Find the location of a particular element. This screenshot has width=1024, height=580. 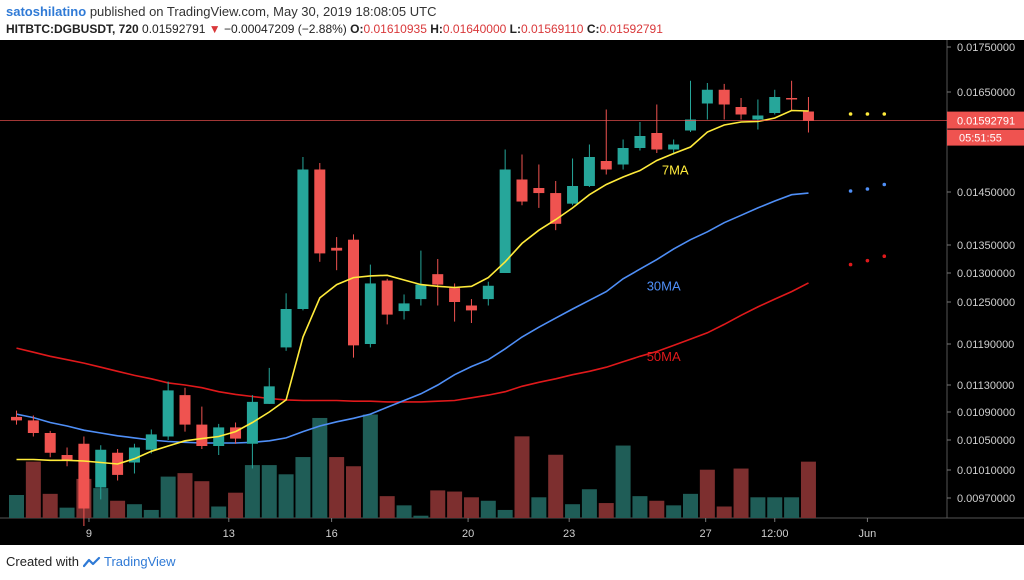

price-tick-label: 0.01010000 is located at coordinates (986, 471).